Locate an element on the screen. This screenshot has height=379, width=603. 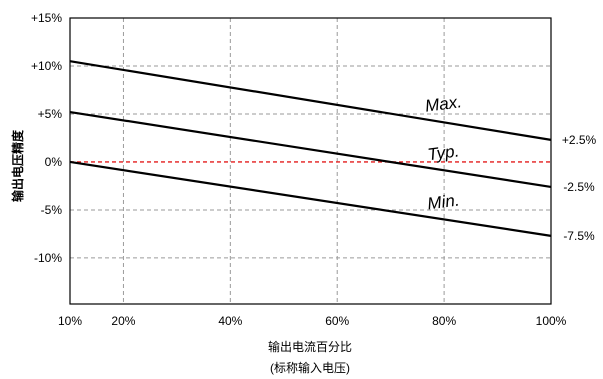
x-tick-label: 100% is located at coordinates (551, 321).